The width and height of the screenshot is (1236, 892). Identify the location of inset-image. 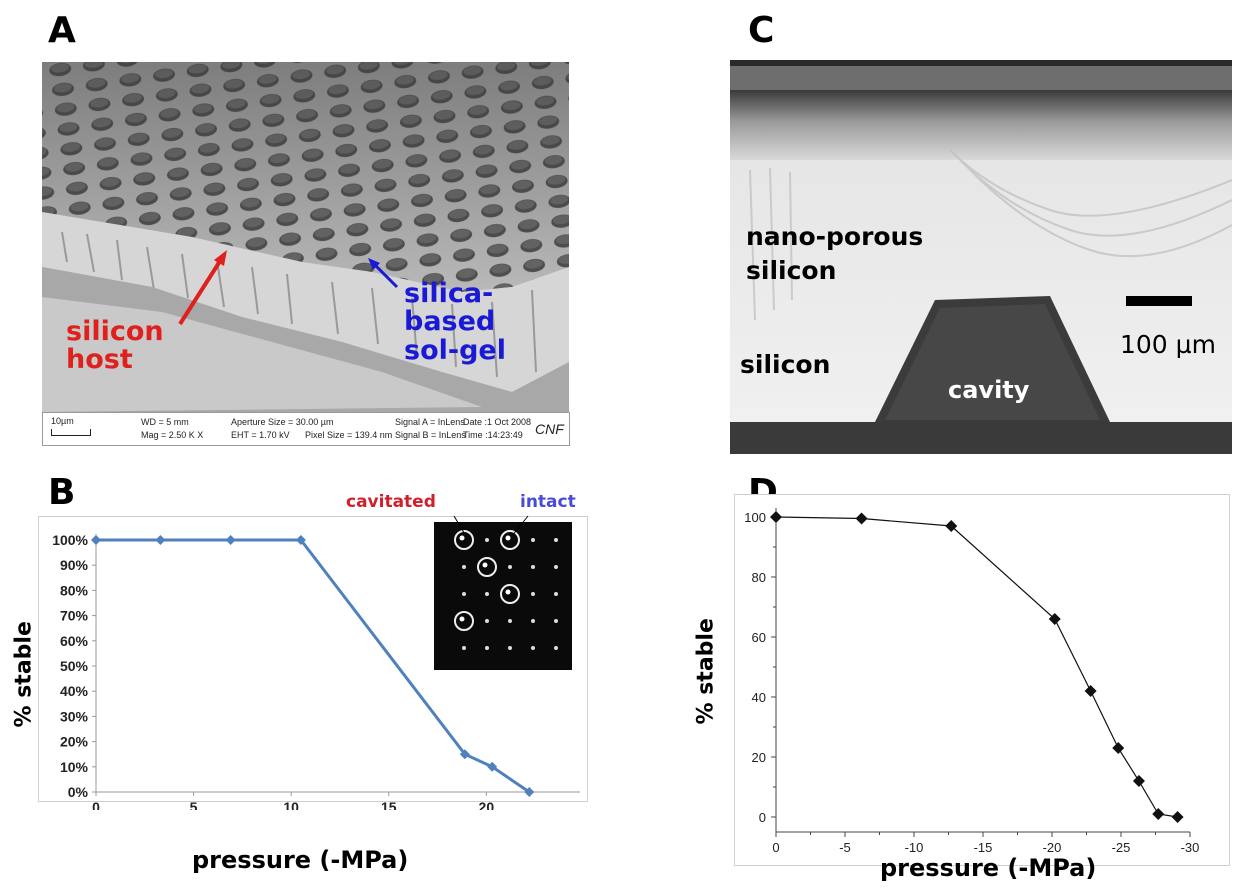
(503, 596).